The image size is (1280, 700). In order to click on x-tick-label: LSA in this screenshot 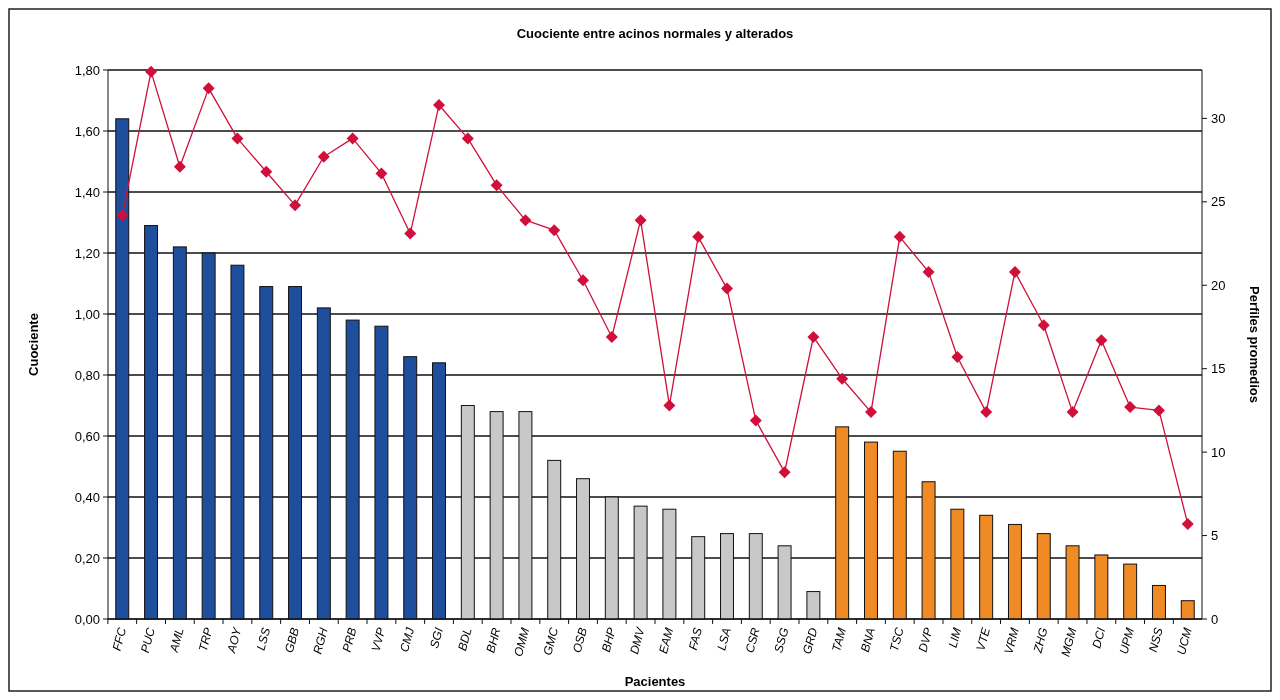, I will do `click(724, 639)`.